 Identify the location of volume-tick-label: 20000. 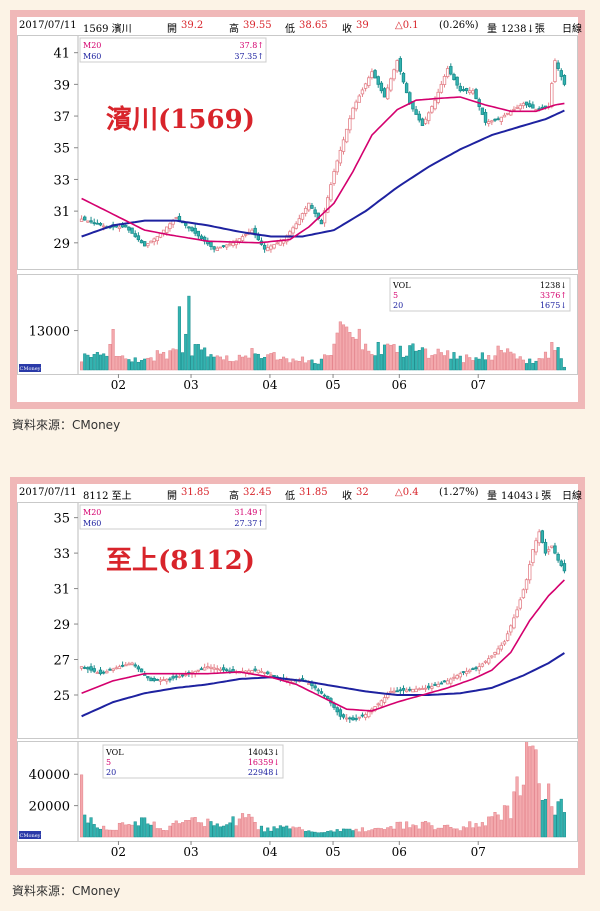
(49, 807).